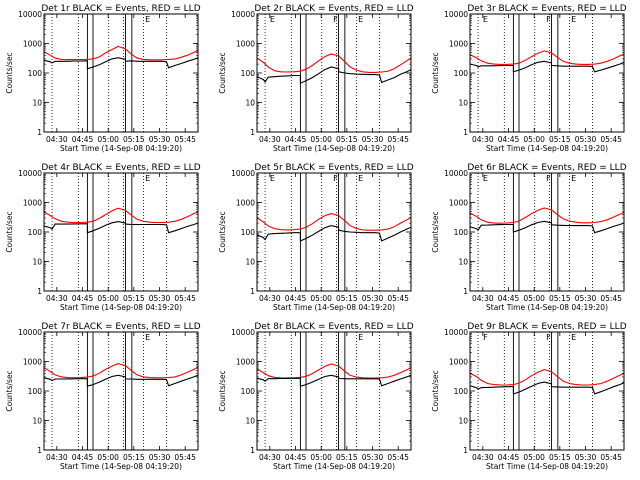 The height and width of the screenshot is (480, 640). What do you see at coordinates (120, 168) in the screenshot?
I see `panel-title: Det 4r BLACK = Events, RED = LLD` at bounding box center [120, 168].